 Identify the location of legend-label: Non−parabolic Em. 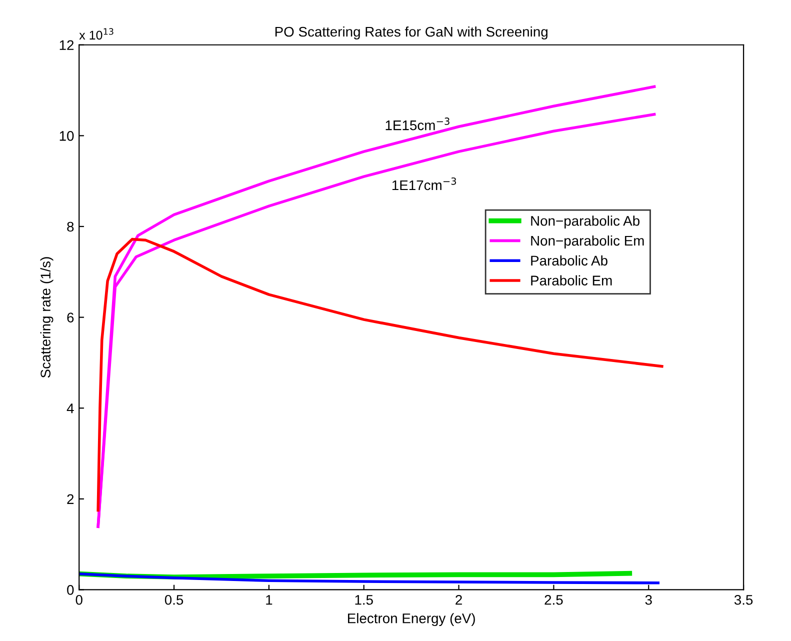
(587, 241).